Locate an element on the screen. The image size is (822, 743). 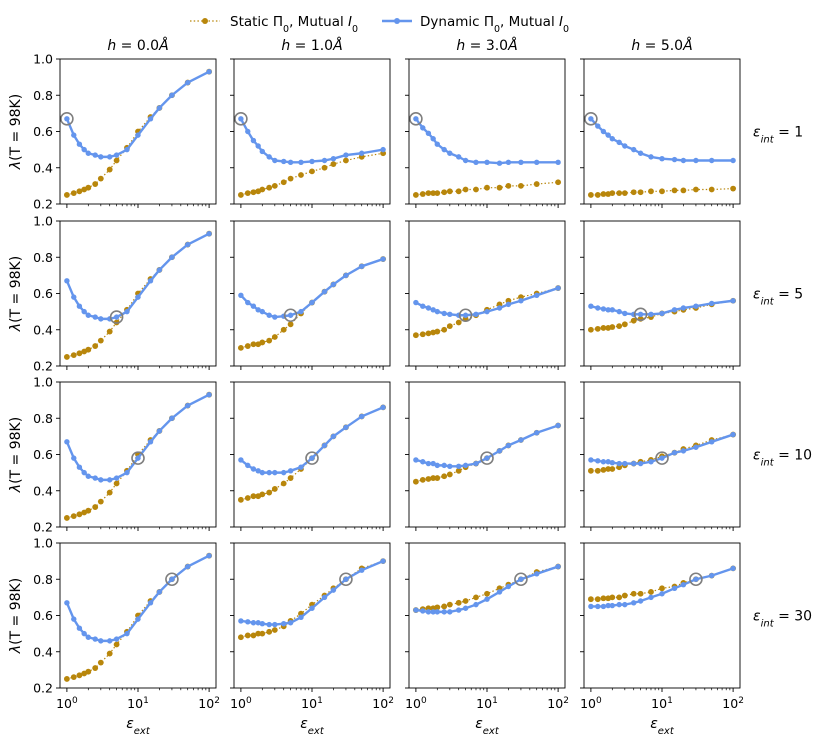
subplot-r0-c1 is located at coordinates (310, 133).